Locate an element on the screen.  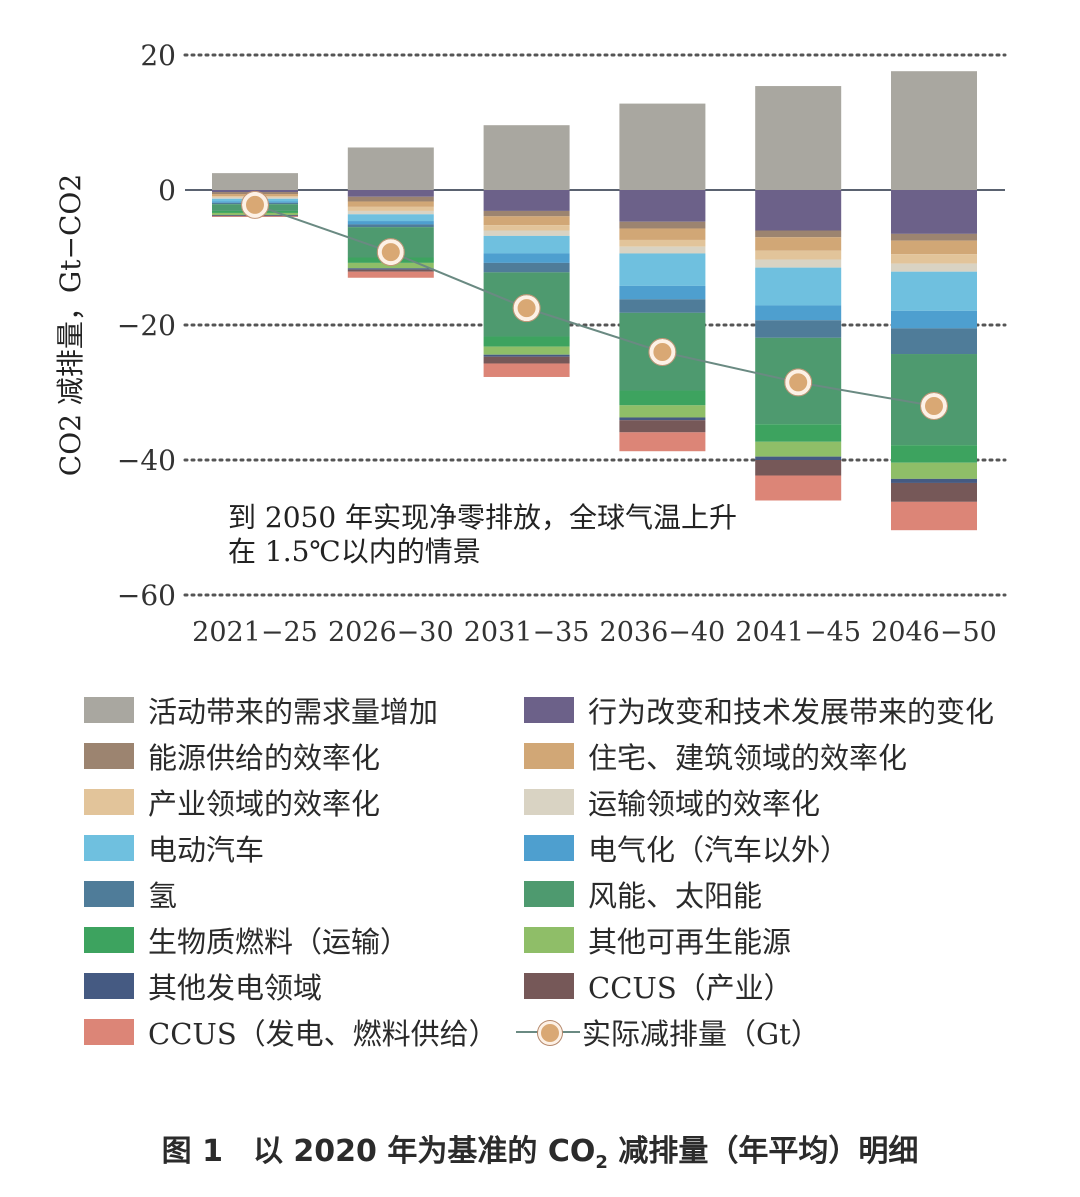
legend-item: 其他发电领域 is located at coordinates (203, 986).